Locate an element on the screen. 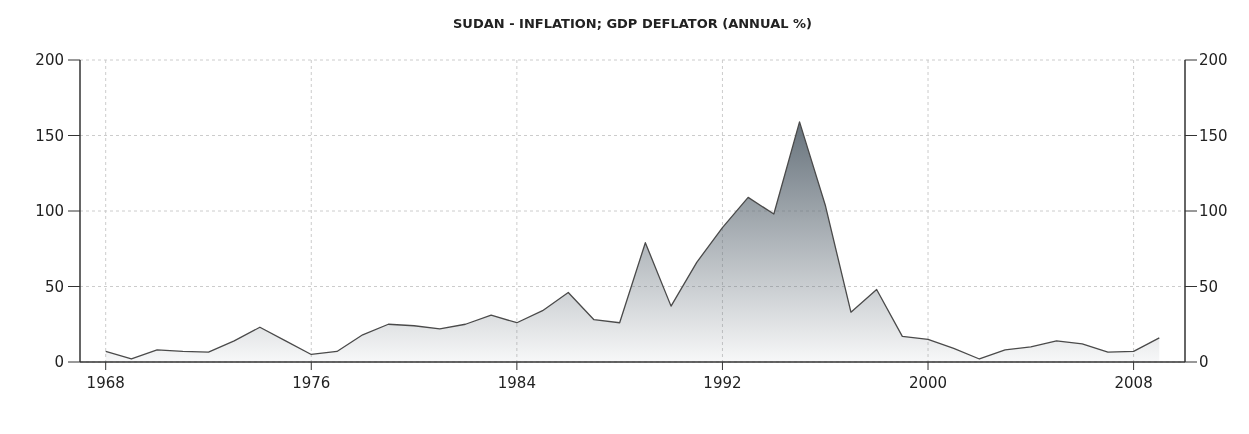 This screenshot has width=1249, height=434. x-tick-label: 1976 is located at coordinates (311, 383).